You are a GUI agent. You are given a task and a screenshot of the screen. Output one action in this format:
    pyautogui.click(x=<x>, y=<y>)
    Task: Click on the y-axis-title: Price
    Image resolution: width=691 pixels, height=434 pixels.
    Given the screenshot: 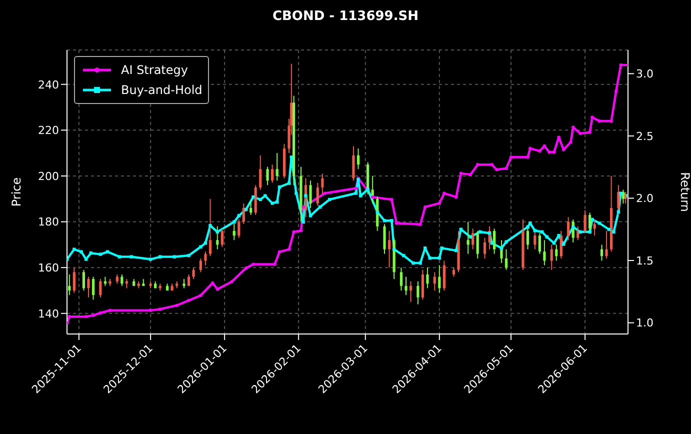 What is the action you would take?
    pyautogui.click(x=16, y=192)
    